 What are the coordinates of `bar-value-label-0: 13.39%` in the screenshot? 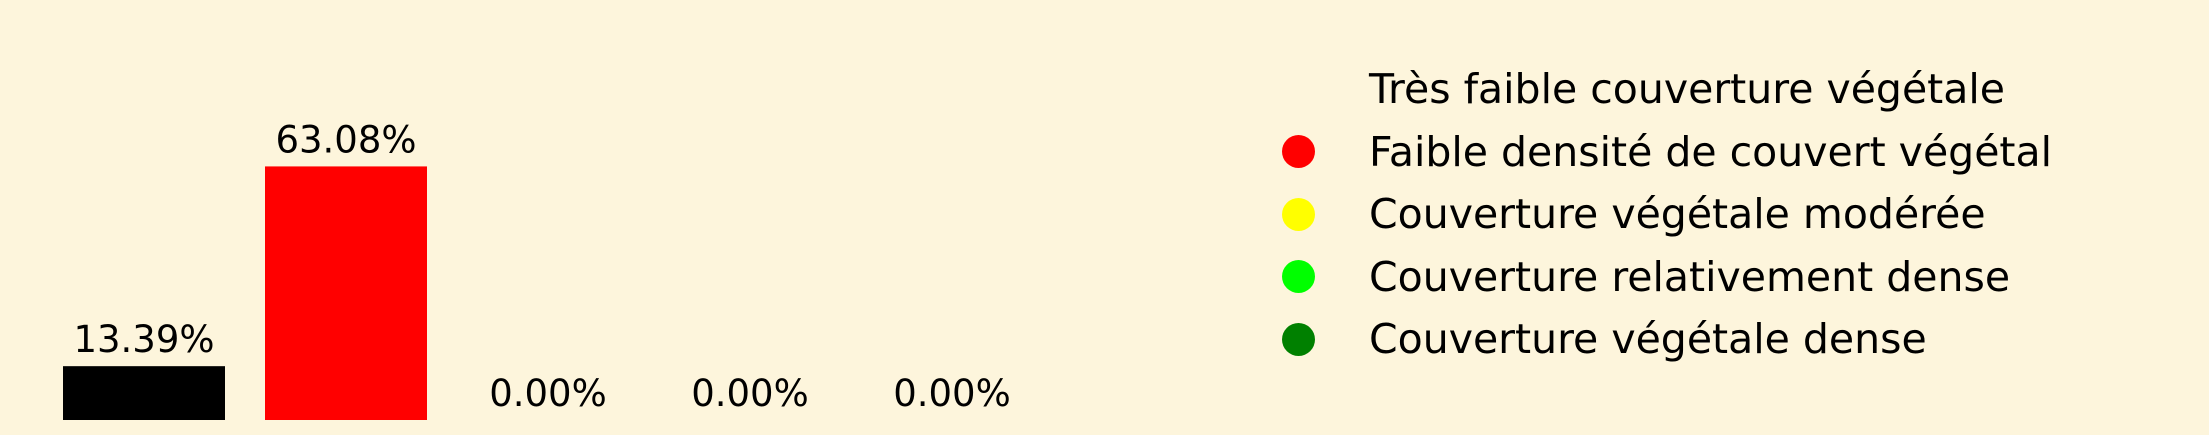 It's located at (143, 339).